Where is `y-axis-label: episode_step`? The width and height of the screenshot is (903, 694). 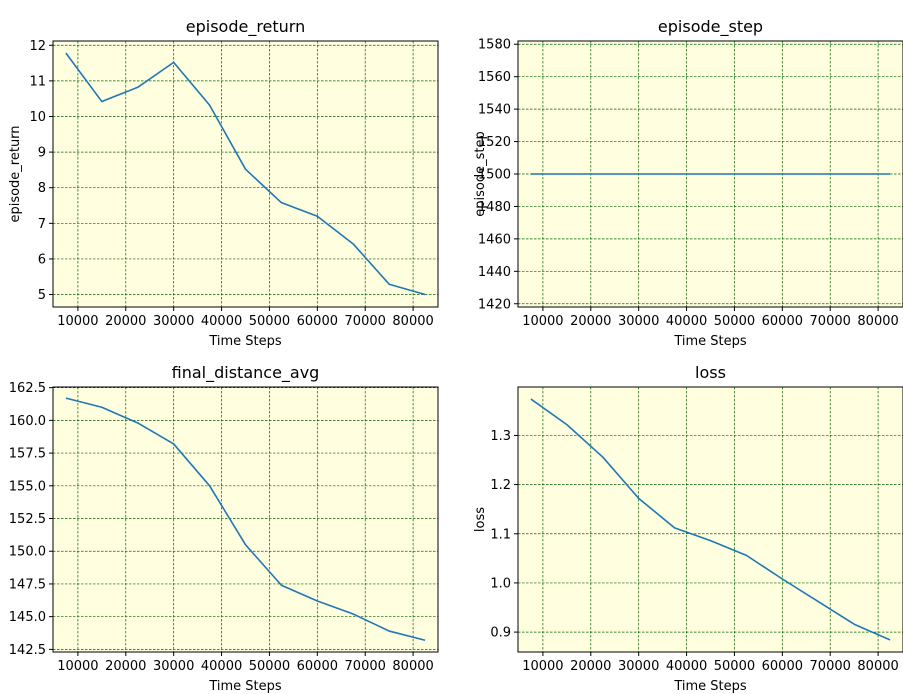 y-axis-label: episode_step is located at coordinates (480, 173).